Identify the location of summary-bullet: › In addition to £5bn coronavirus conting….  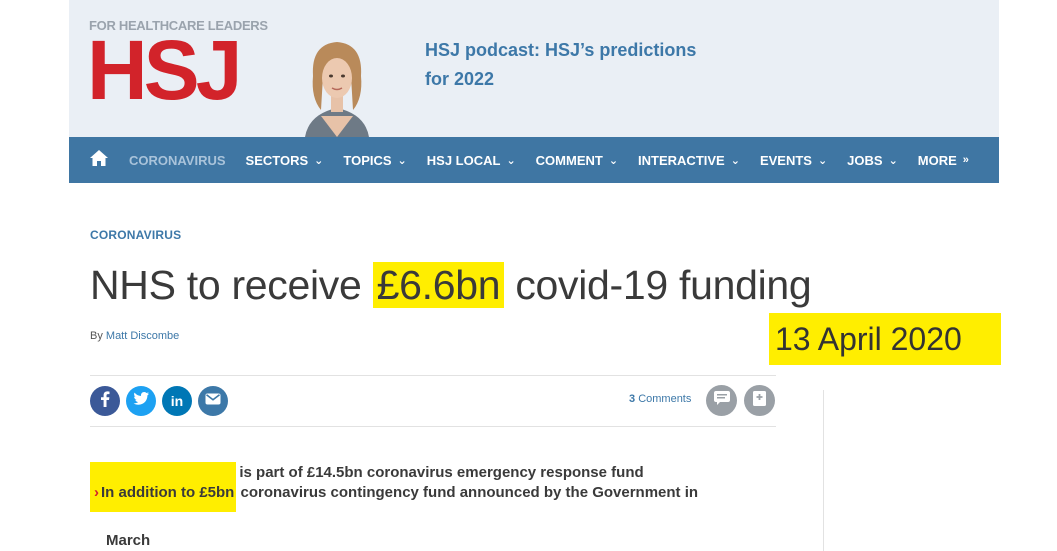
(394, 487).